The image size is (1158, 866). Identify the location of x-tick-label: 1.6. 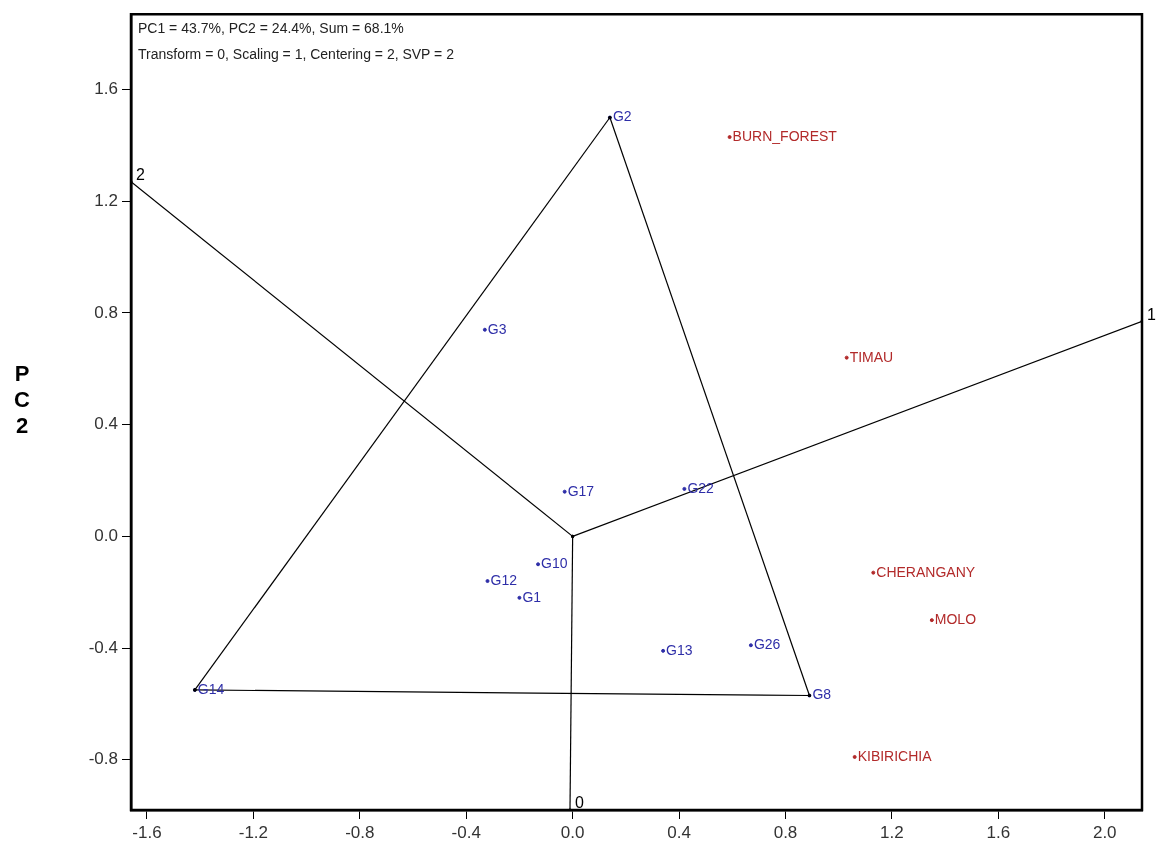
(998, 832).